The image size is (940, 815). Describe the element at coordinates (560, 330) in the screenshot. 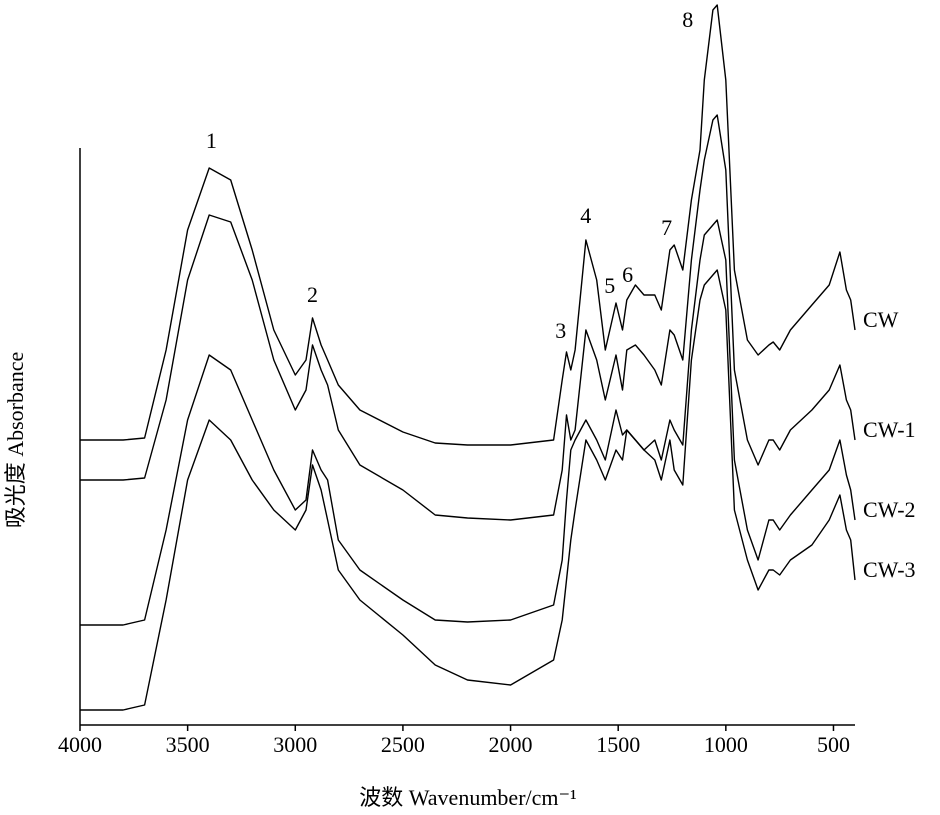

I see `peak-label: 3` at that location.